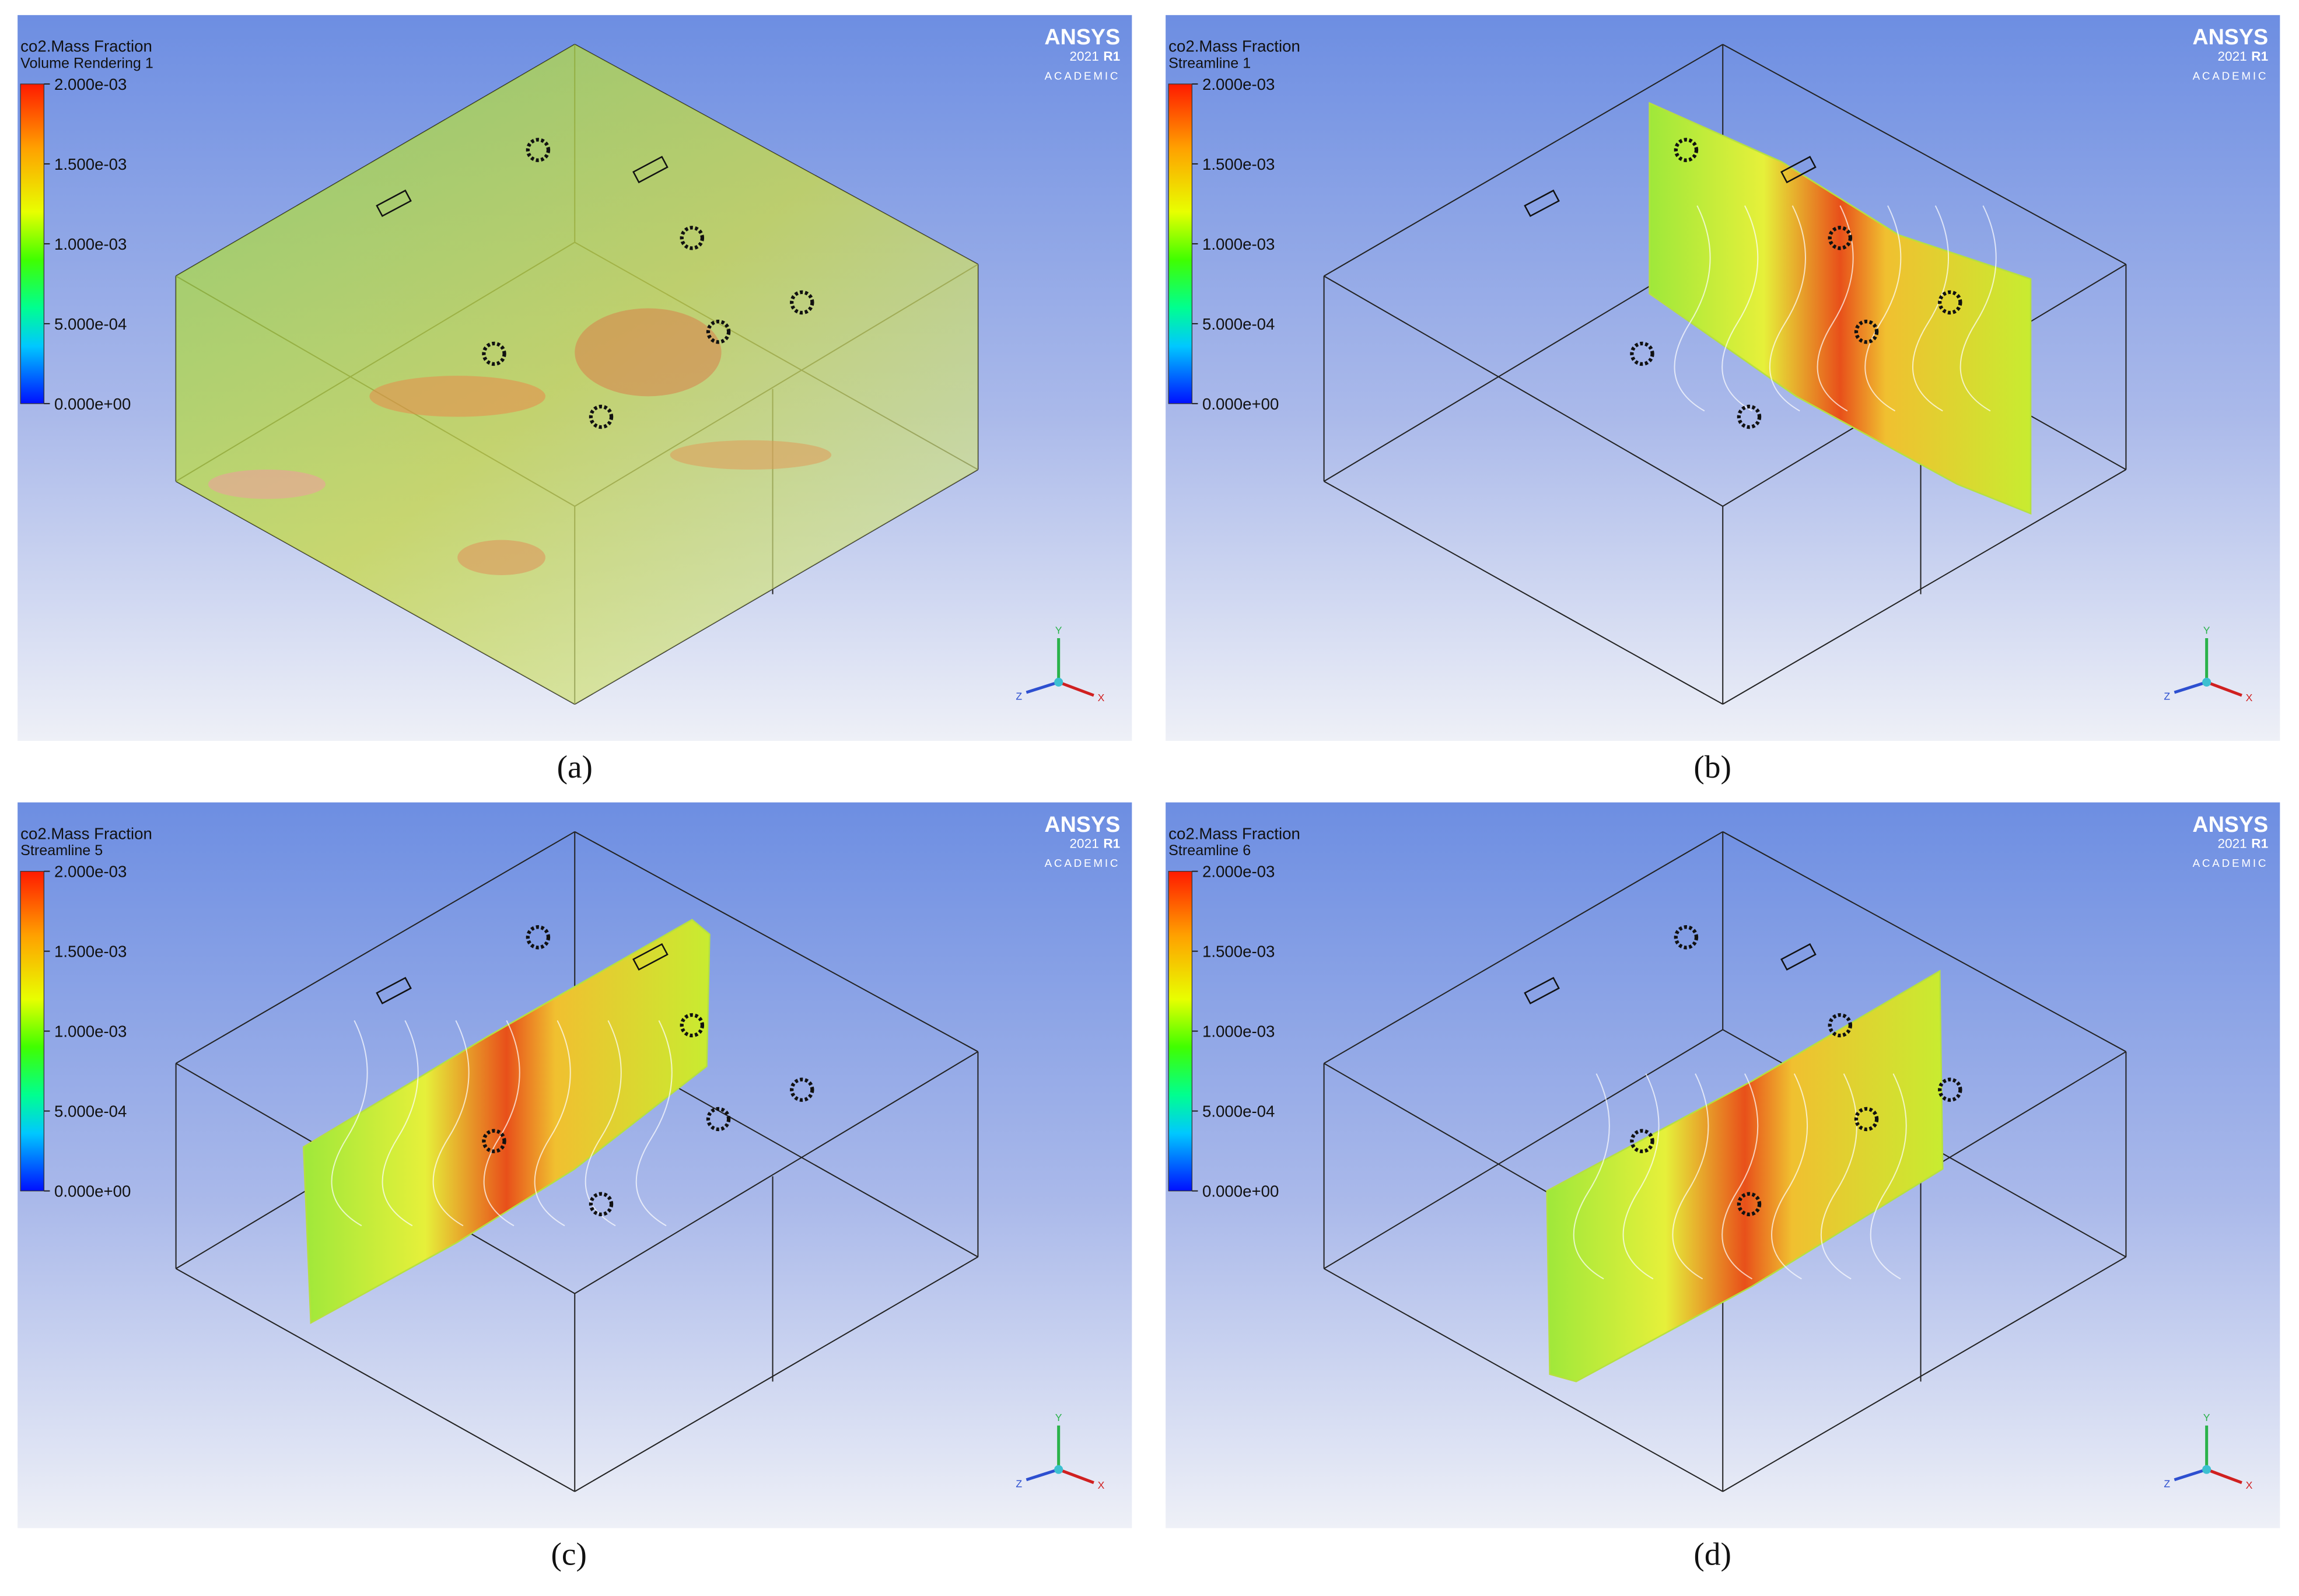 This screenshot has width=2299, height=1596. I want to click on volume-rendering, so click(577, 374).